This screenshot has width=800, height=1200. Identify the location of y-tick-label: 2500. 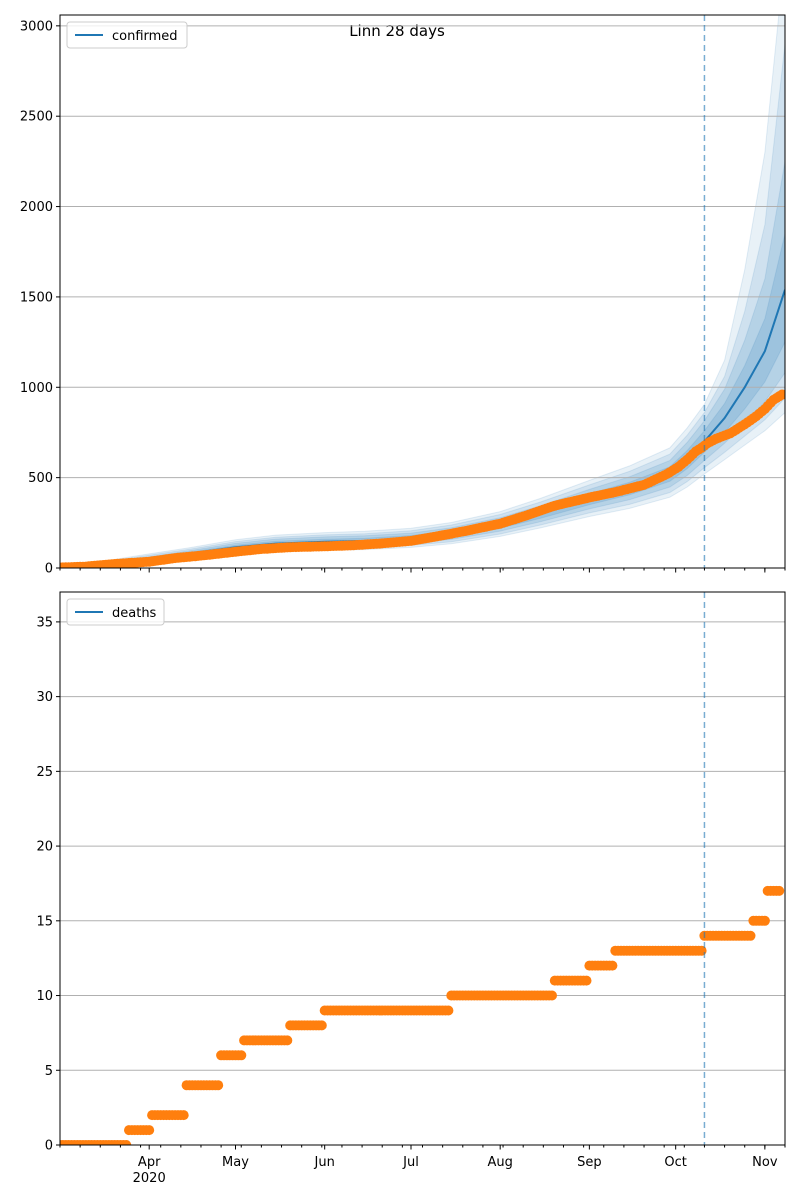
(36, 117).